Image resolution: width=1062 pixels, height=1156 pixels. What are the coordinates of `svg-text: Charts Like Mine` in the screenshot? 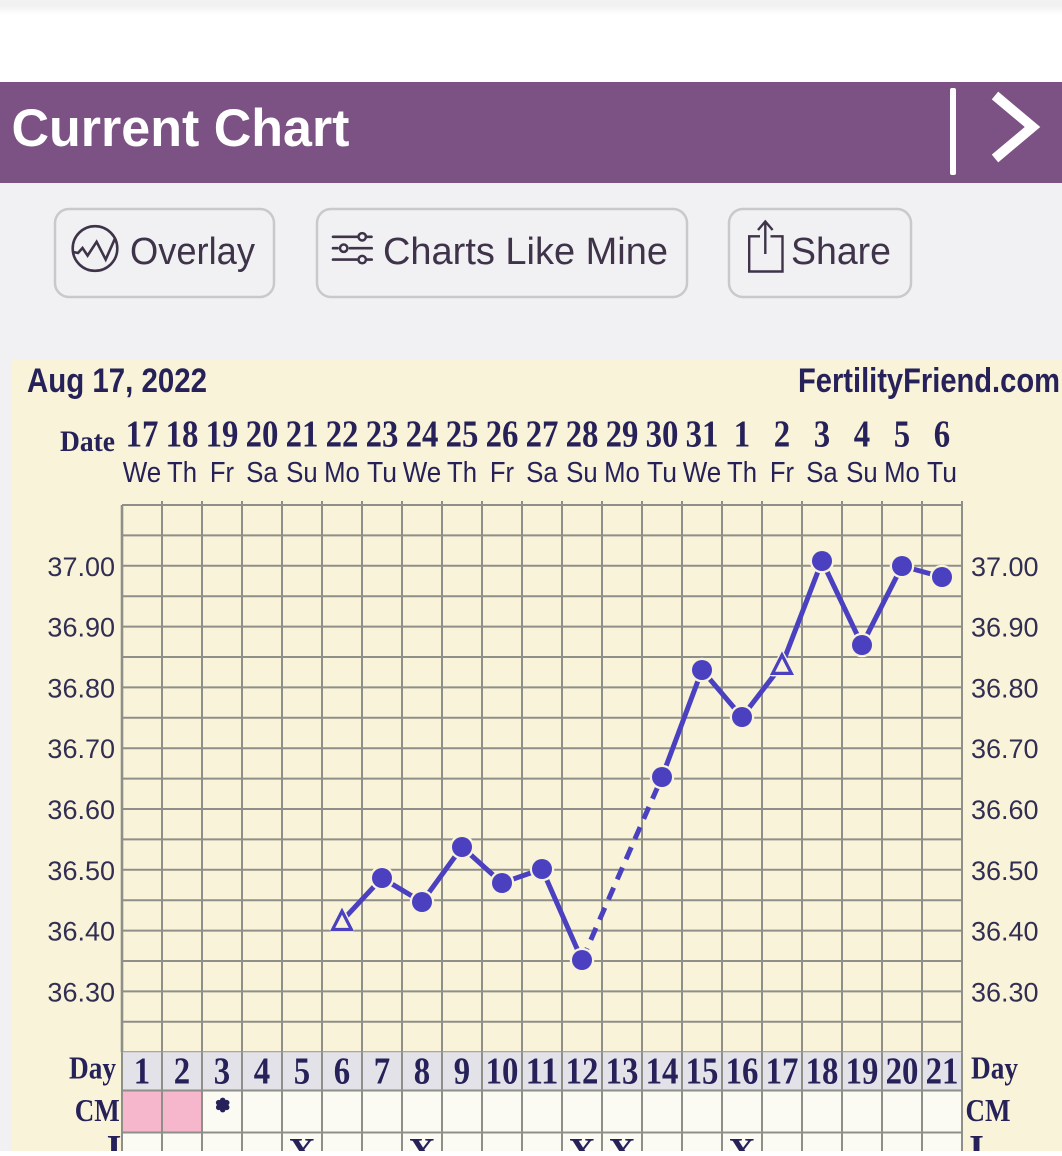 It's located at (525, 252).